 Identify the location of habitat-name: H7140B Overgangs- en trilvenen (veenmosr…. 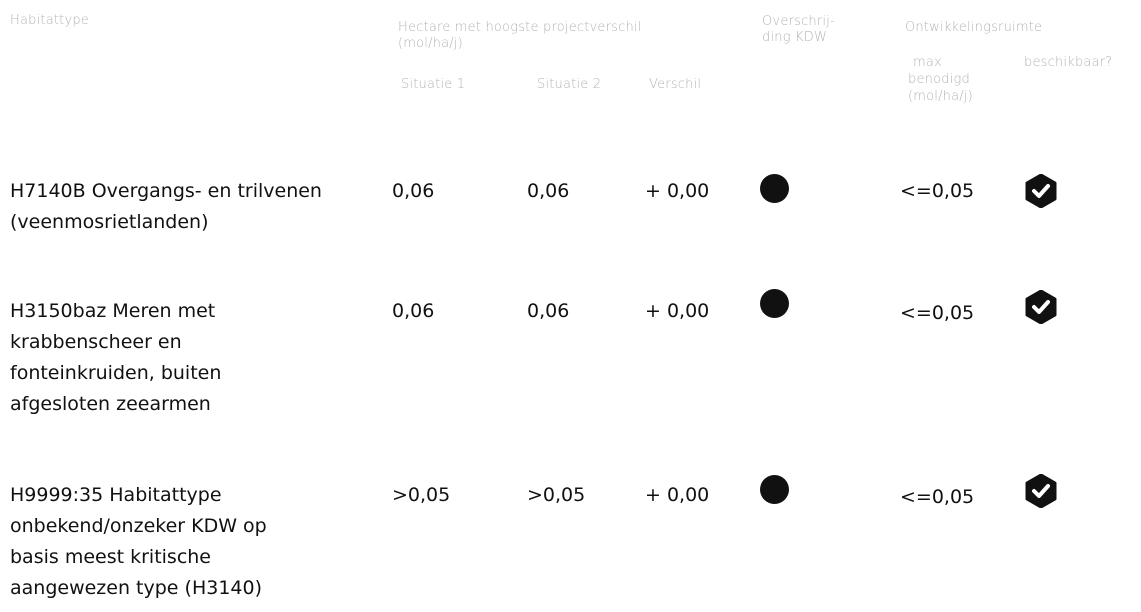
(166, 206).